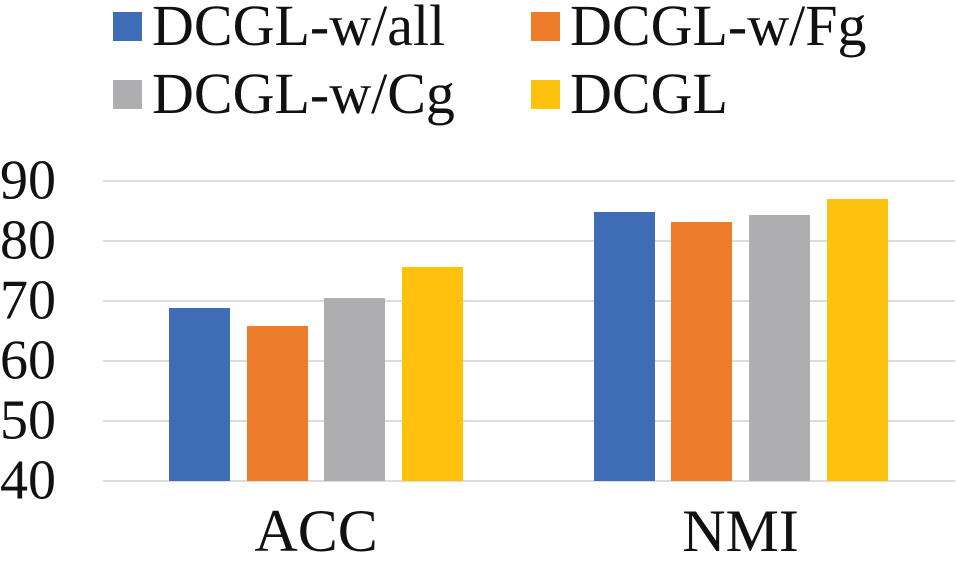  I want to click on bar-dcgl-w-cg-acc, so click(354, 389).